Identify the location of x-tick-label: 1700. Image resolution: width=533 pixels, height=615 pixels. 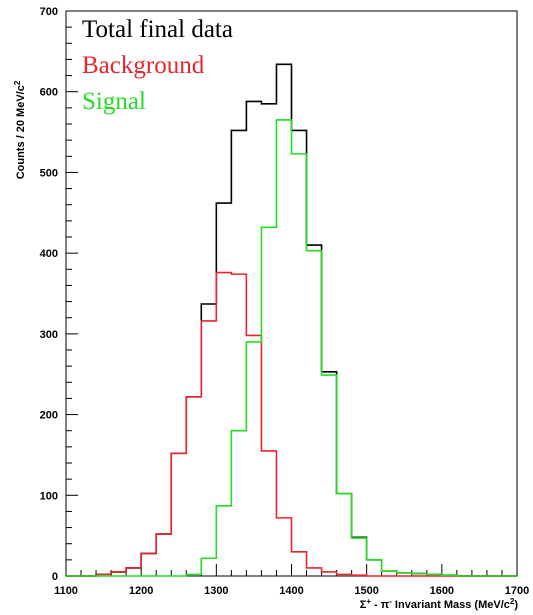
(517, 591).